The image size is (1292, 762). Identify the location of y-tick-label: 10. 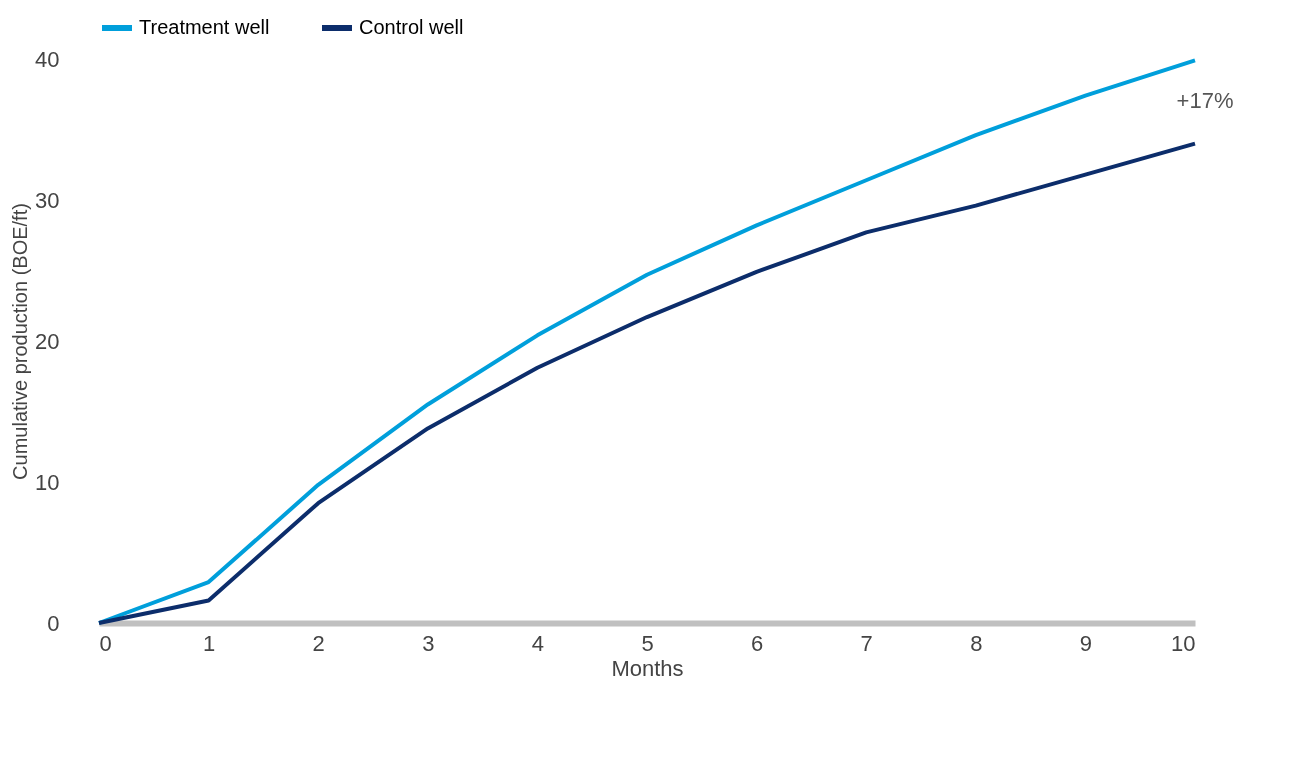
(47, 482).